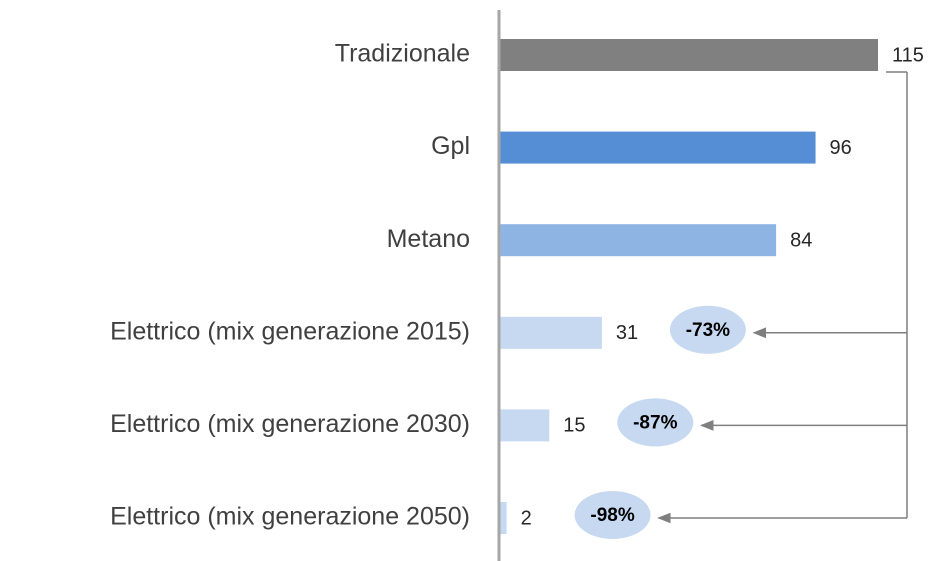 The image size is (940, 561). Describe the element at coordinates (428, 239) in the screenshot. I see `category-label: Metano` at that location.